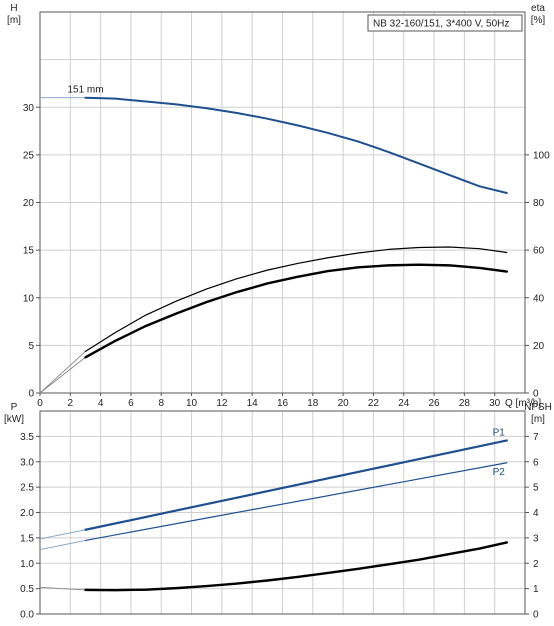 The width and height of the screenshot is (554, 626). Describe the element at coordinates (85, 90) in the screenshot. I see `series-label: 151 mm` at that location.